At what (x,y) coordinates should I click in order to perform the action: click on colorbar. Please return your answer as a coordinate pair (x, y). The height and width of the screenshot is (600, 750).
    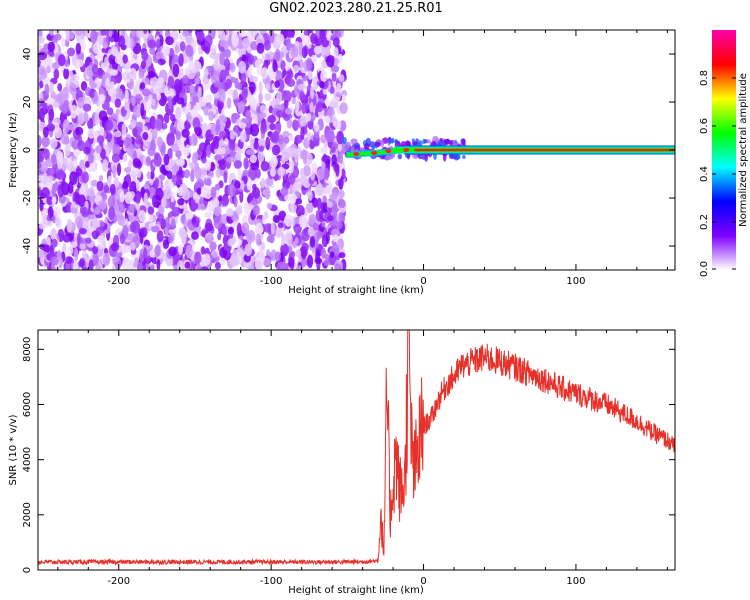
    Looking at the image, I should click on (724, 150).